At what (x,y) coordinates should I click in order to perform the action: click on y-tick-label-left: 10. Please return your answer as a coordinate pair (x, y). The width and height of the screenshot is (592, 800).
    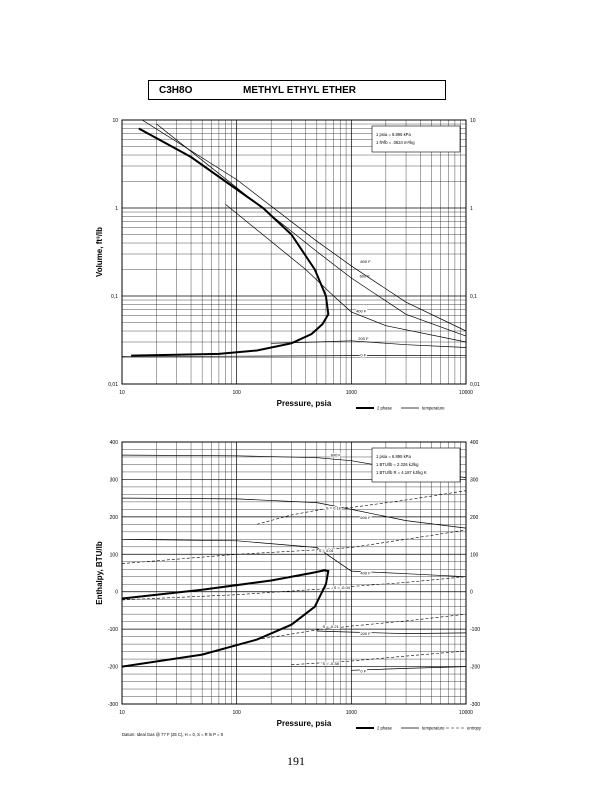
    Looking at the image, I should click on (115, 121).